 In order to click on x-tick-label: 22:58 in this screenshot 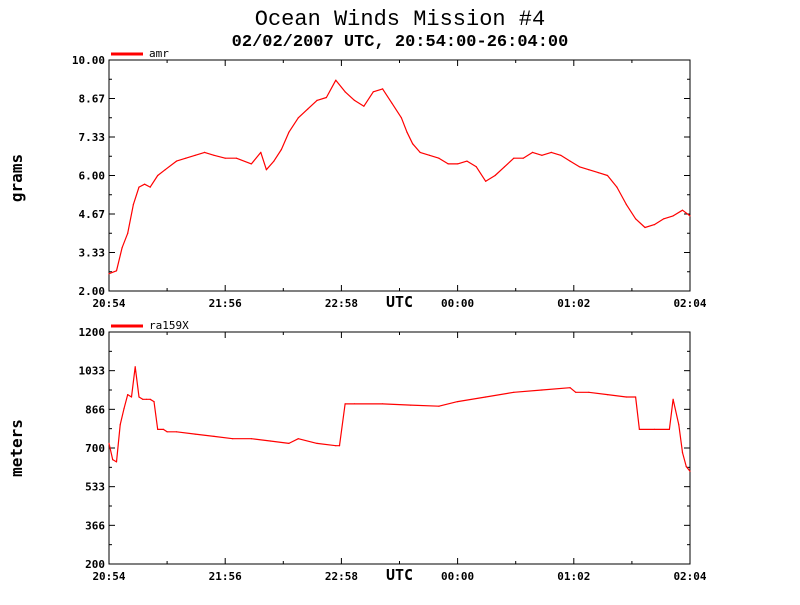, I will do `click(341, 576)`.